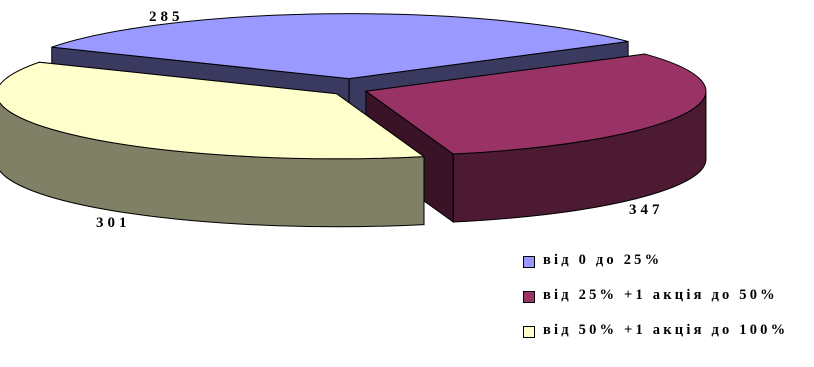  I want to click on data-label-slice-2: 285, so click(166, 17).